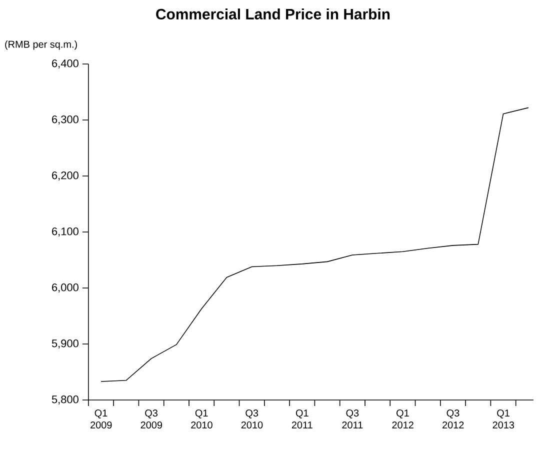 This screenshot has width=546, height=456. What do you see at coordinates (65, 120) in the screenshot?
I see `y-tick-label: 6,300` at bounding box center [65, 120].